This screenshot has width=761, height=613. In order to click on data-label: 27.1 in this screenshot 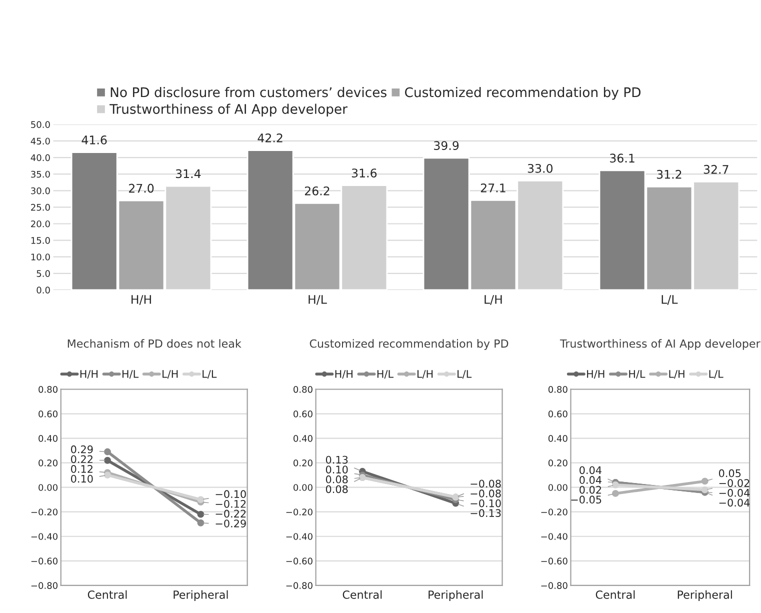, I will do `click(493, 187)`.